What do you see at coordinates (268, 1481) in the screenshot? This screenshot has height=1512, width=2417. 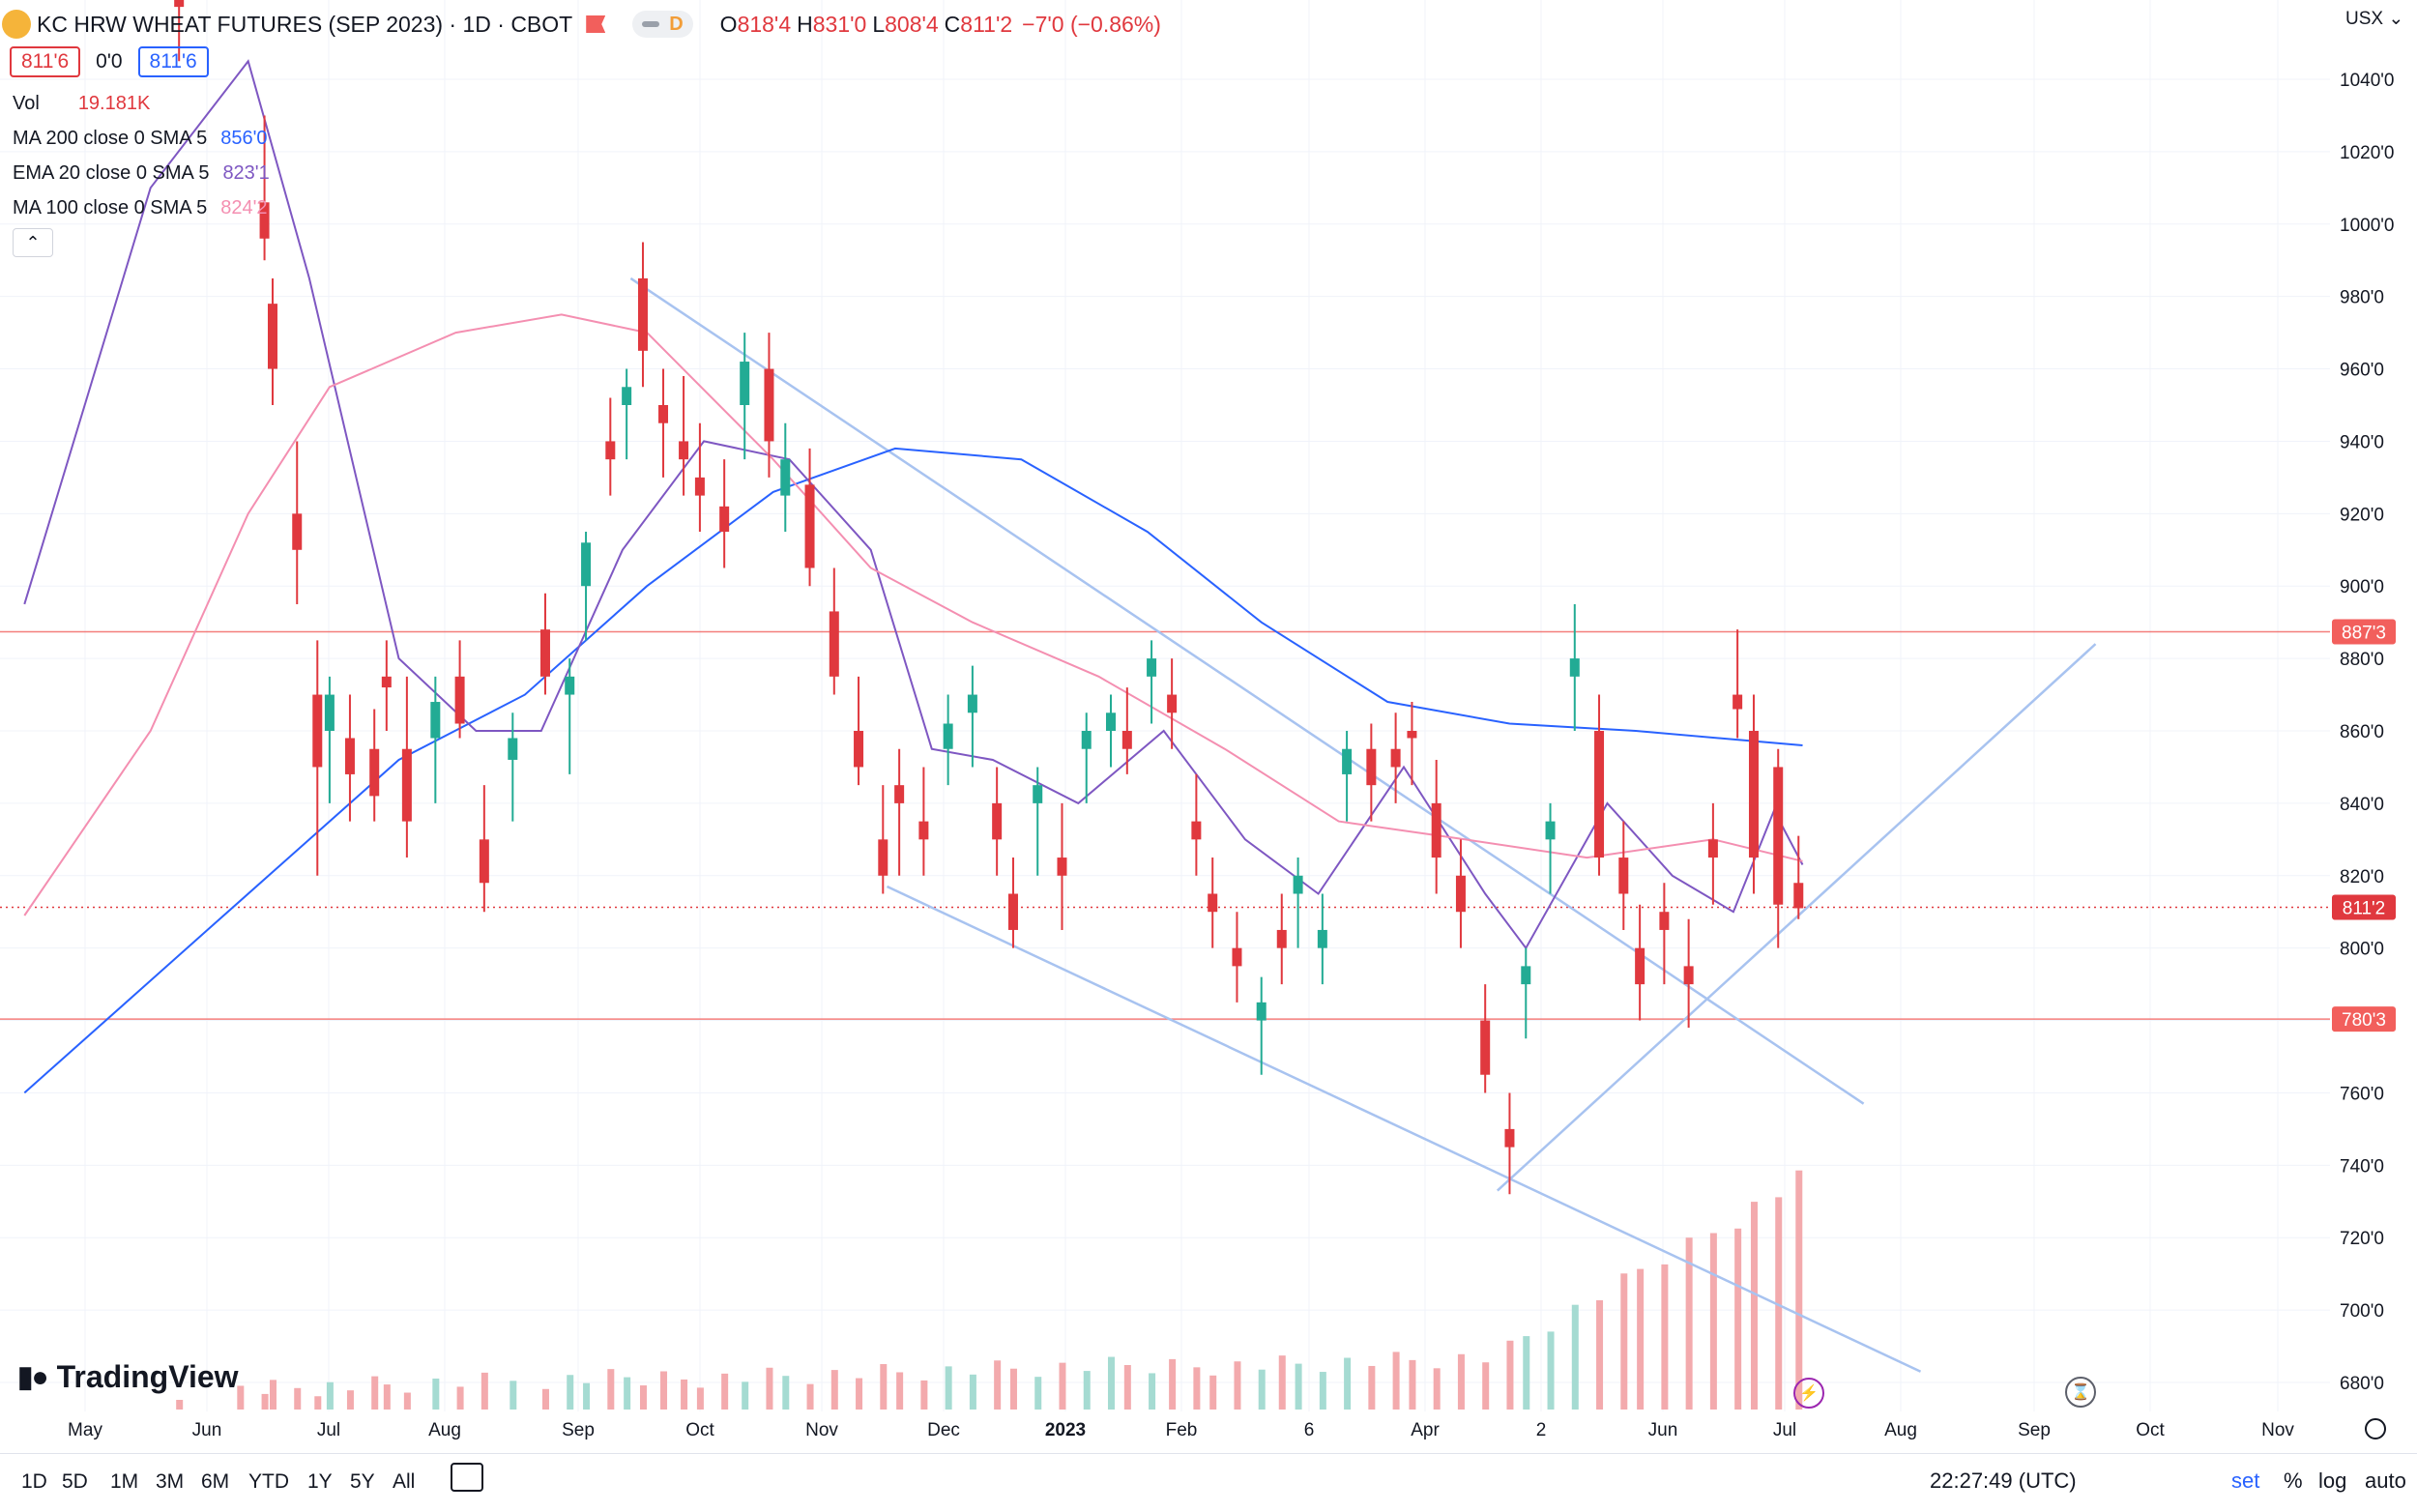 I see `timeframe-ytd: YTD` at bounding box center [268, 1481].